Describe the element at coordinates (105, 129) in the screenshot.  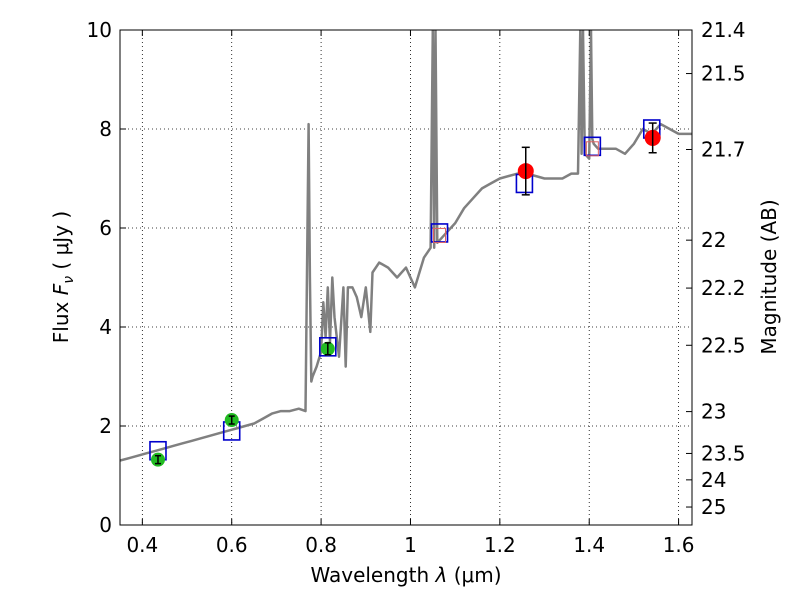
I see `y-tick-label: 8` at that location.